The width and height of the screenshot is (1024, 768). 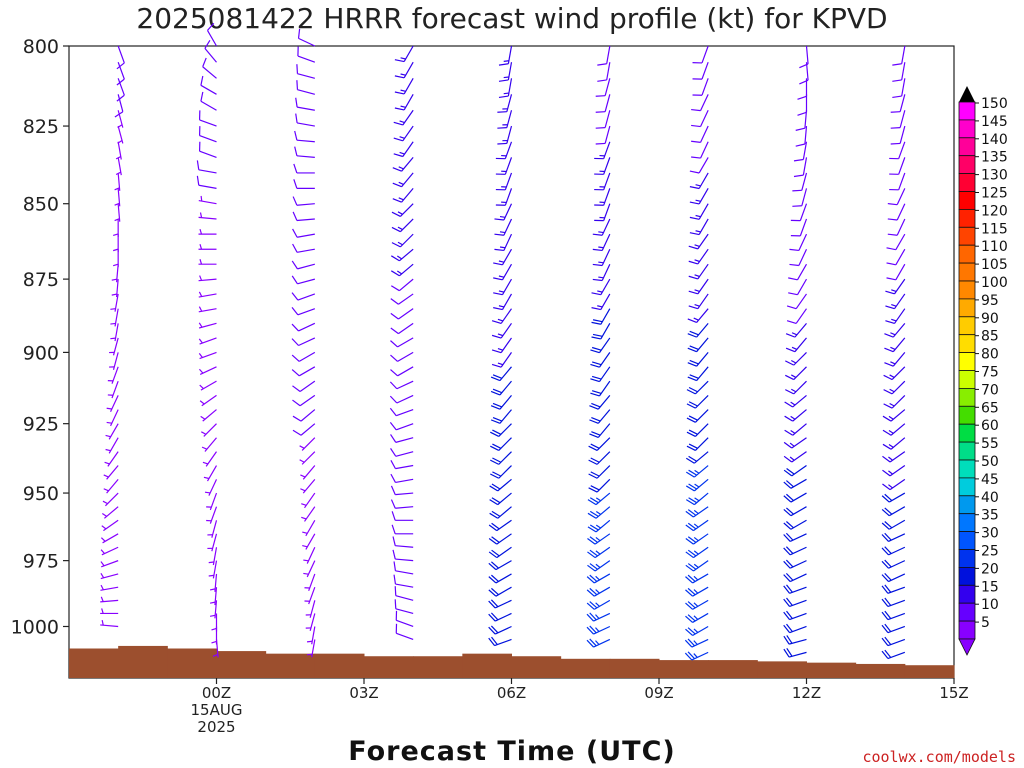 I want to click on colorbar-label: 70, so click(x=990, y=390).